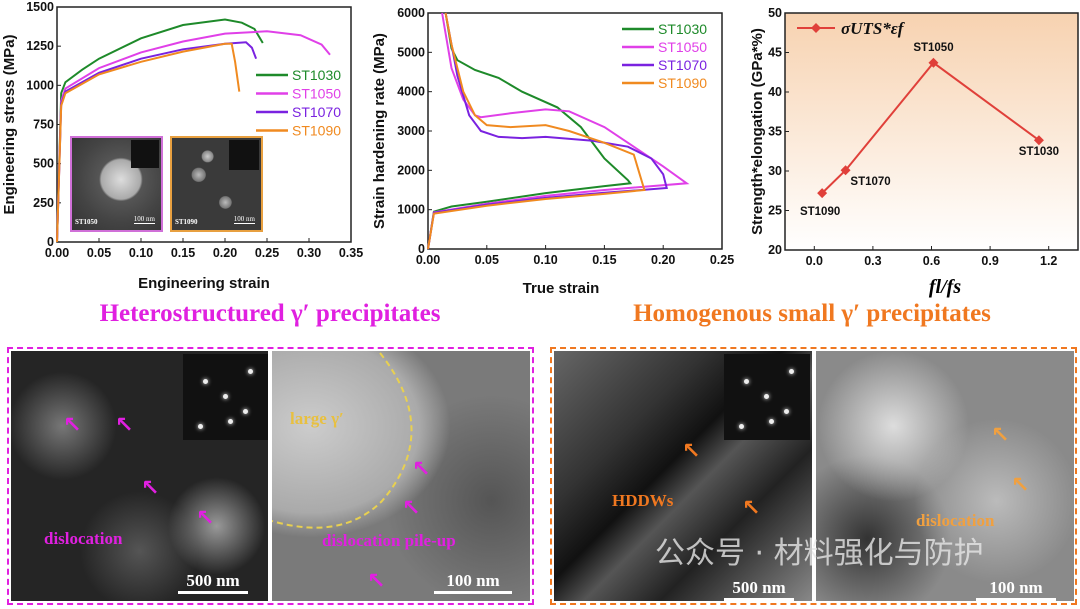 Image resolution: width=1080 pixels, height=609 pixels. Describe the element at coordinates (989, 261) in the screenshot. I see `x-tick-label: 0.9` at that location.